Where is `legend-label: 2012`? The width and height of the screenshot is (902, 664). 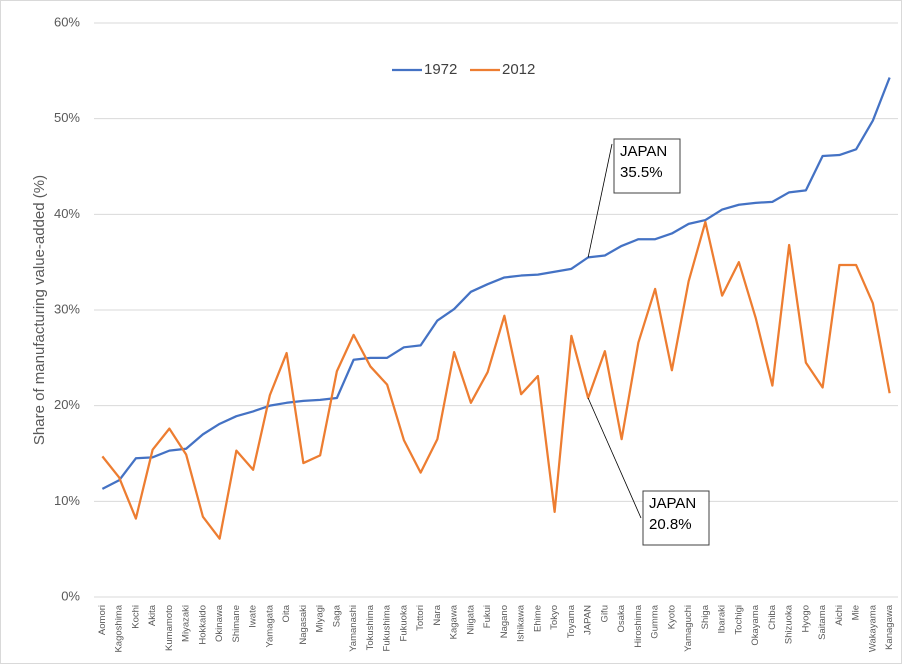 legend-label: 2012 is located at coordinates (518, 69).